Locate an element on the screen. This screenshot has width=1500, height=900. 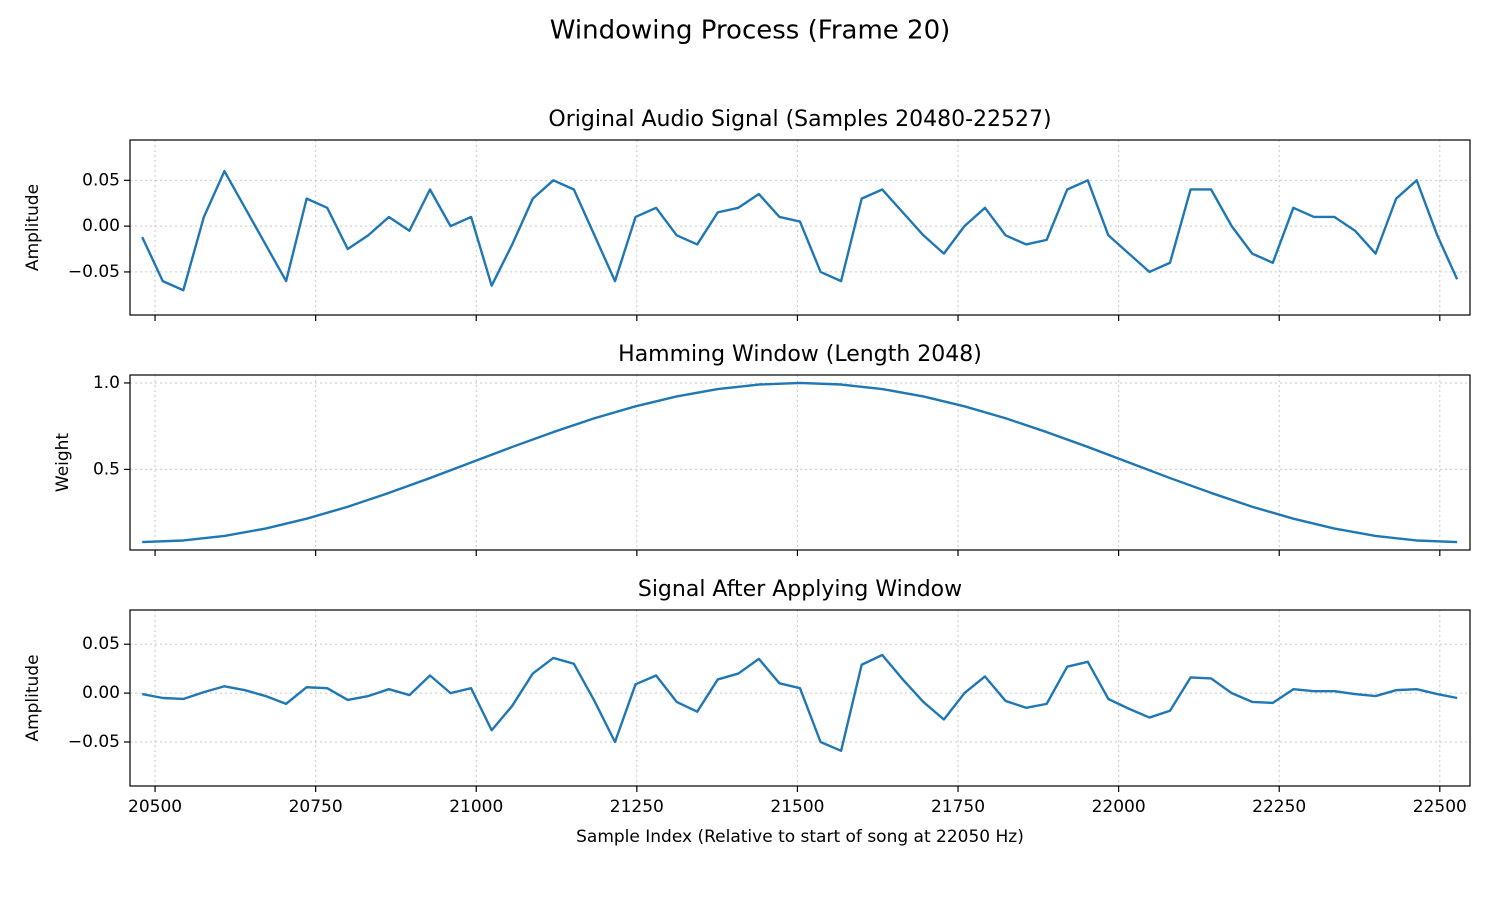
axes-title: Signal After Applying Window is located at coordinates (800, 589).